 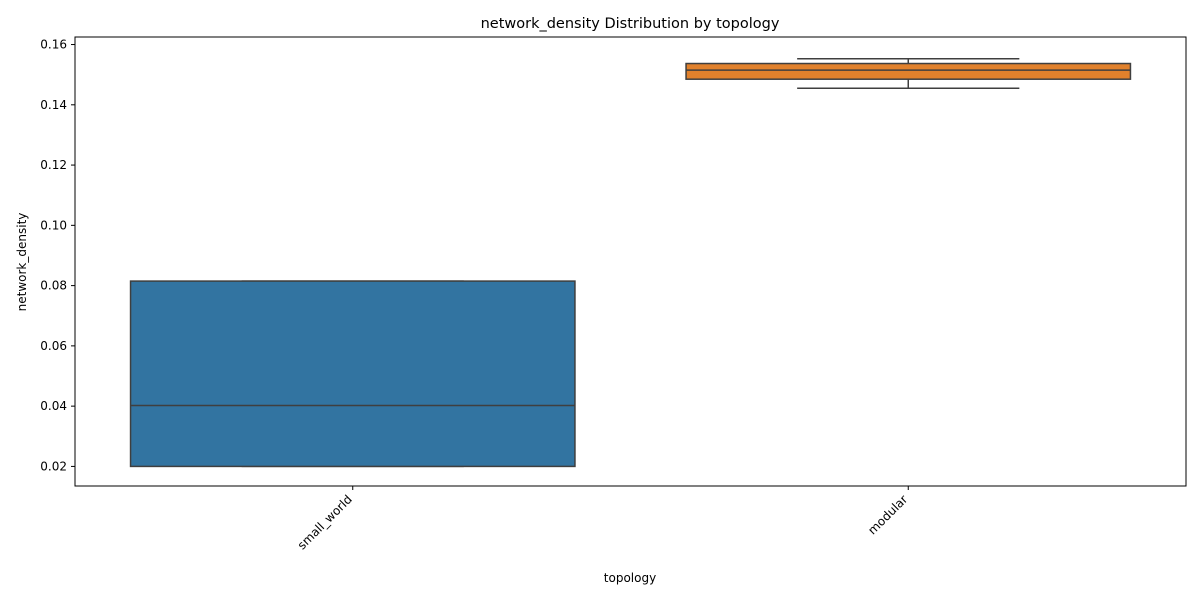 I want to click on y-tick-label: 0.14, so click(x=53, y=105).